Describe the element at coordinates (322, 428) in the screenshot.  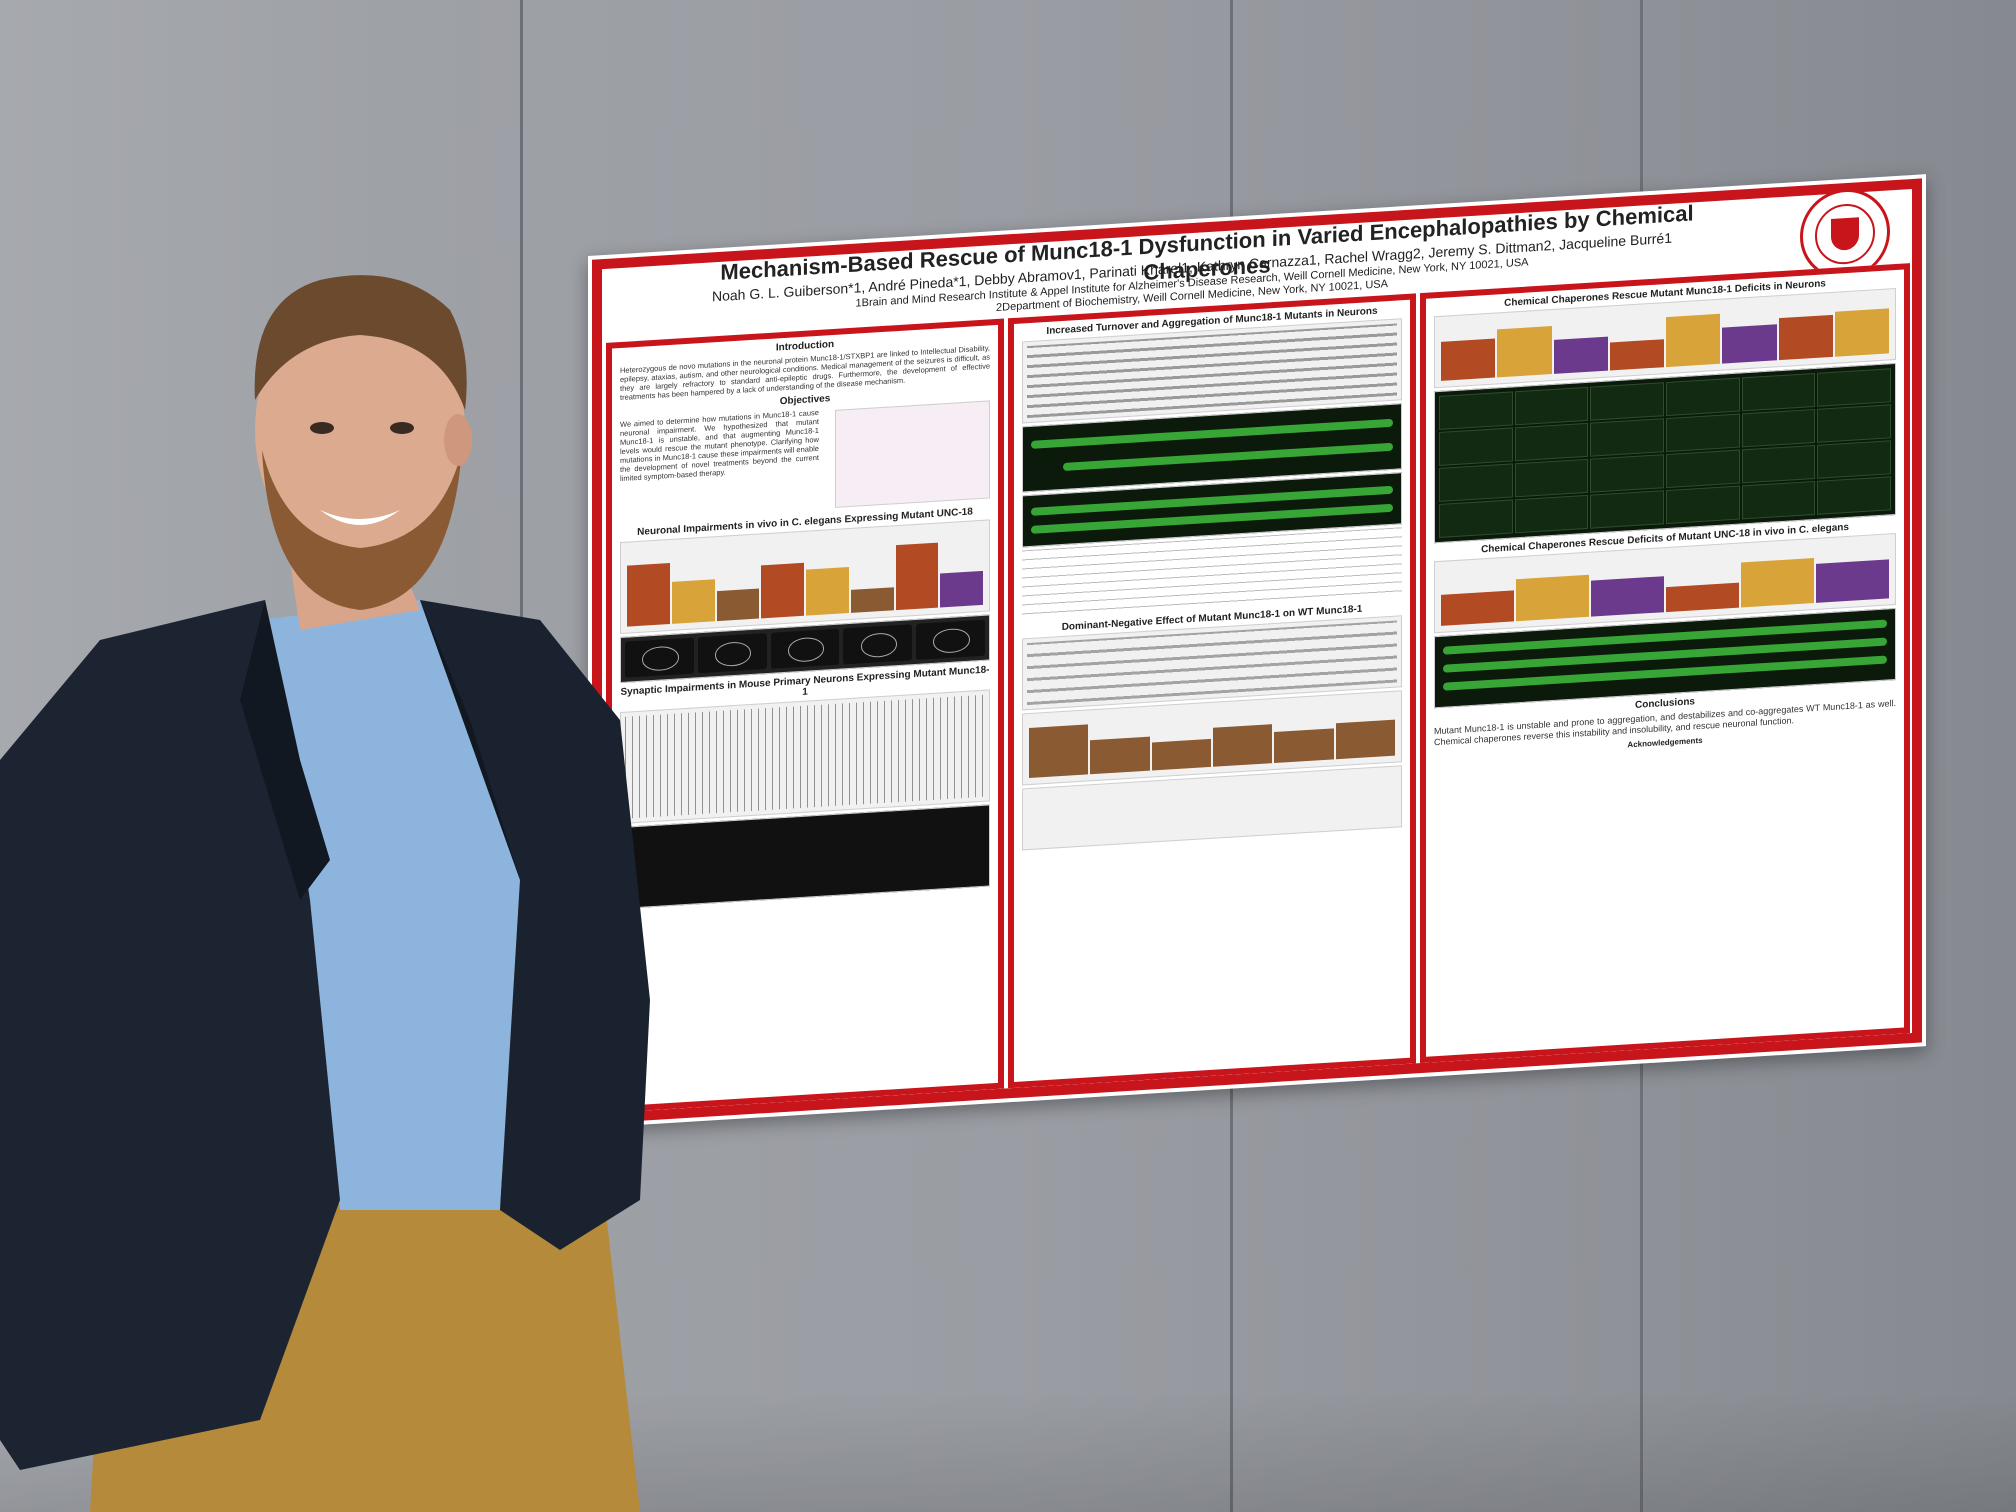
I see `left-eye` at that location.